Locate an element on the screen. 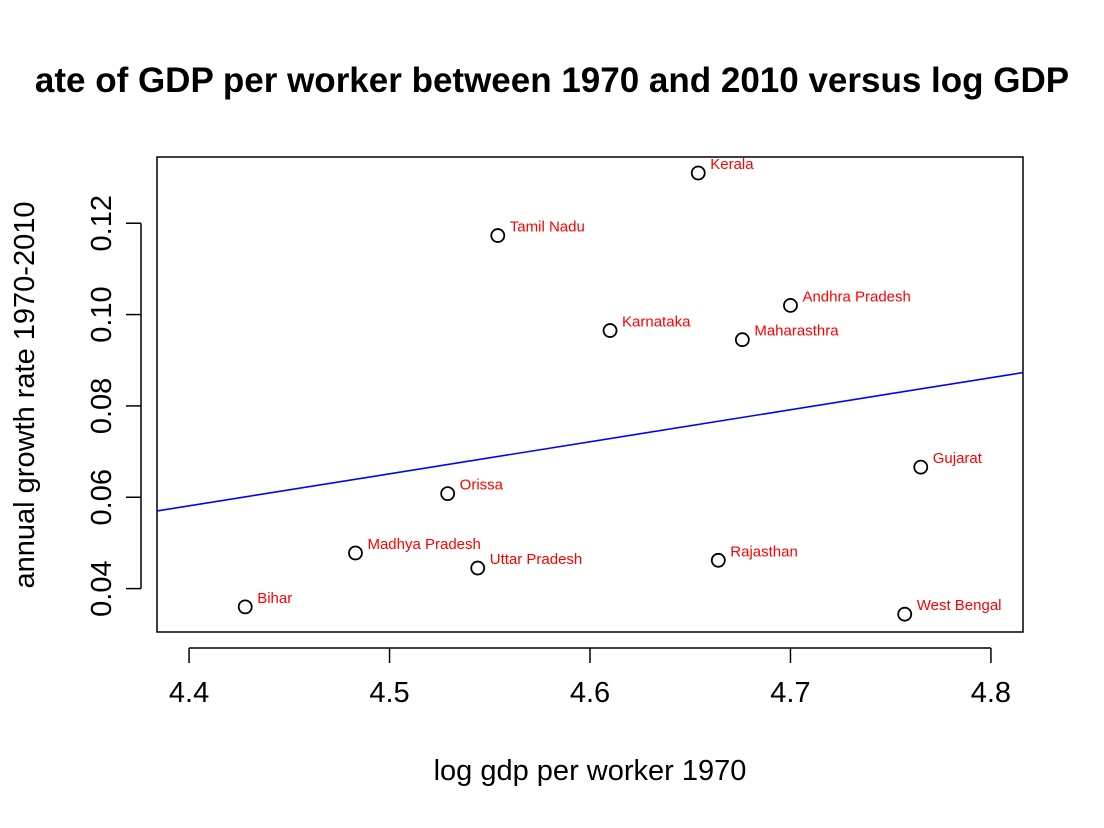 This screenshot has width=1104, height=828. data-point-label: Maharasthra is located at coordinates (796, 331).